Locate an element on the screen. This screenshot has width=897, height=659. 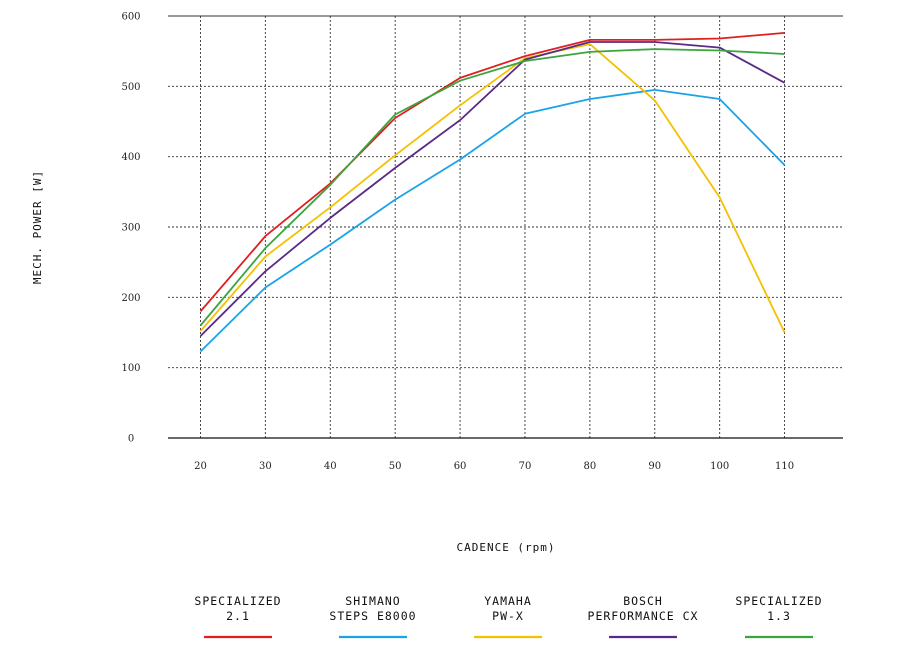
legend-label: PERFORMANCE CX is located at coordinates (643, 616).